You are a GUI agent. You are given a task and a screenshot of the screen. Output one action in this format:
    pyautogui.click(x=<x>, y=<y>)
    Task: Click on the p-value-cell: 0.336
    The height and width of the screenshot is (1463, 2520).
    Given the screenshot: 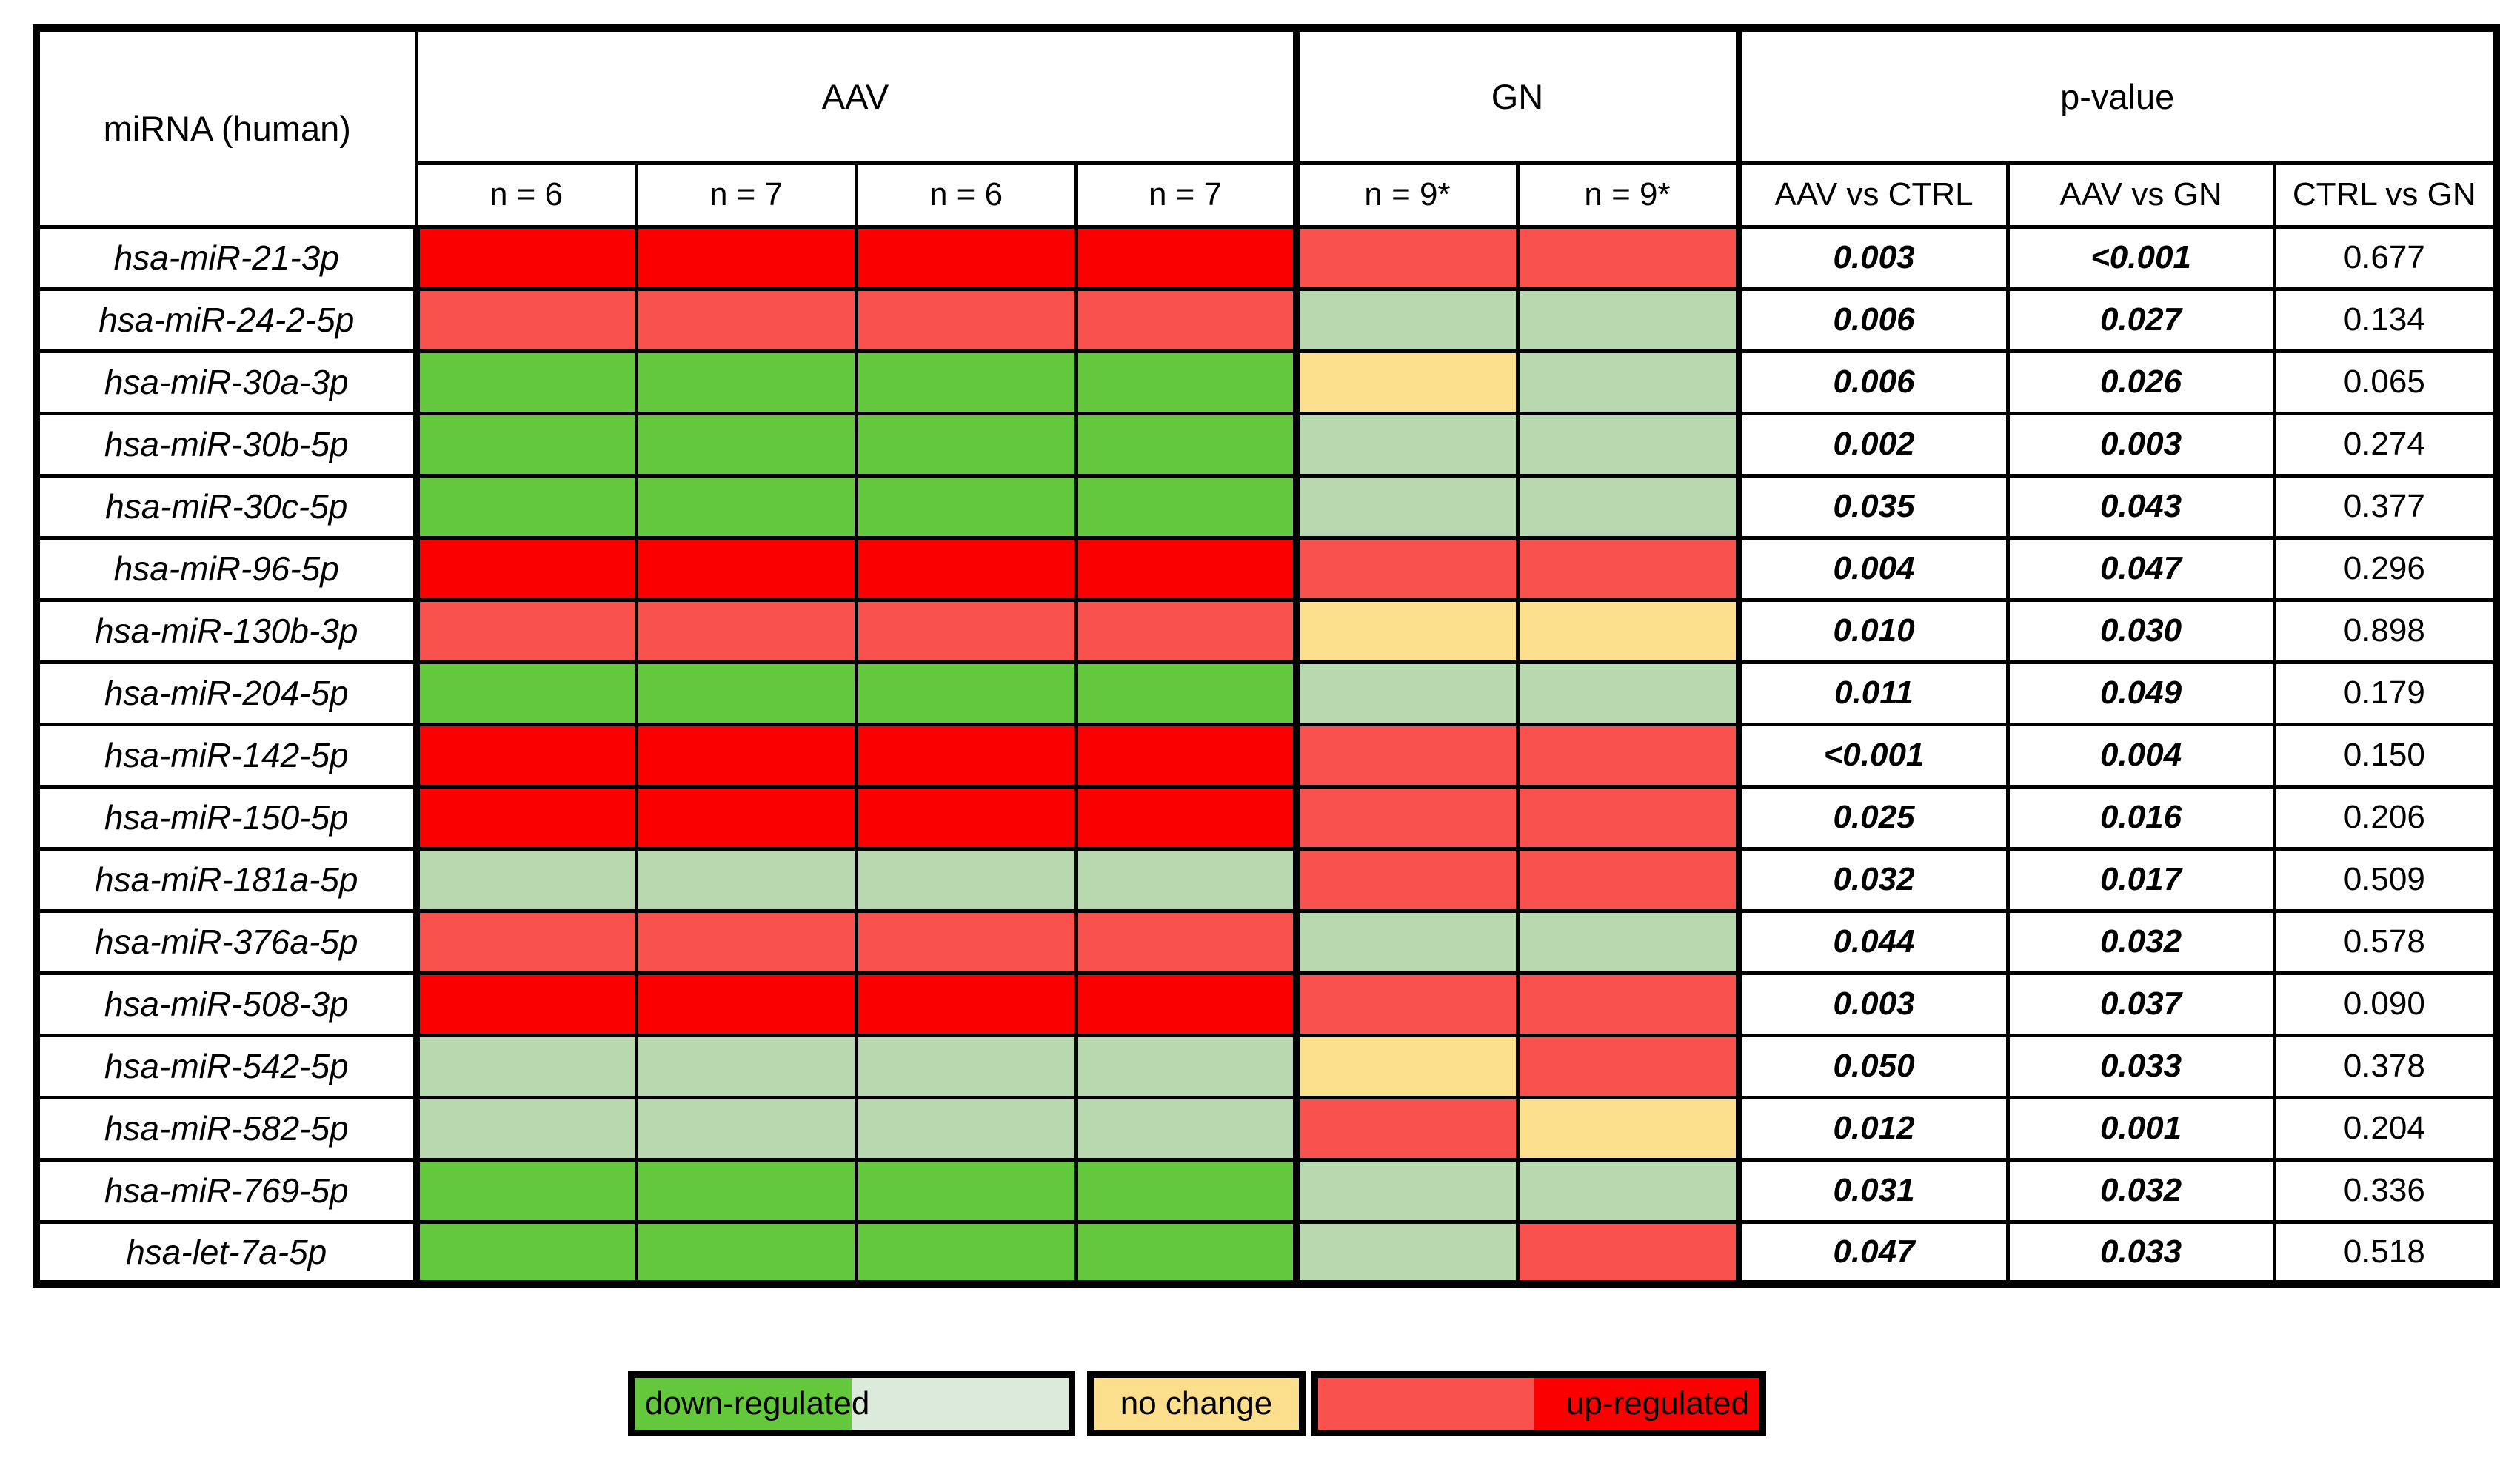 What is the action you would take?
    pyautogui.click(x=2385, y=1190)
    